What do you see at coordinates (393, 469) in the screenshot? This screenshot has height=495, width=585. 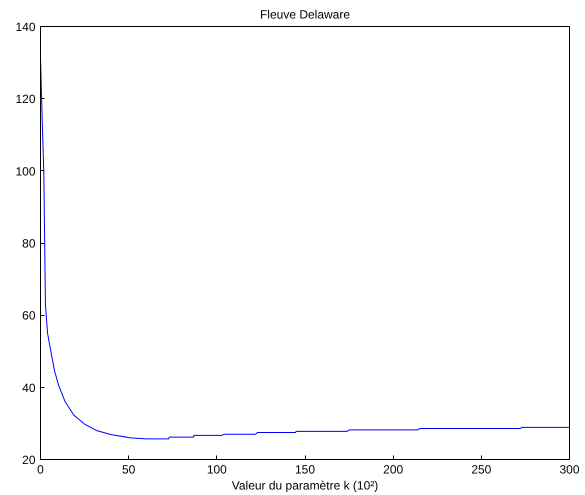 I see `x-tick-label: 200` at bounding box center [393, 469].